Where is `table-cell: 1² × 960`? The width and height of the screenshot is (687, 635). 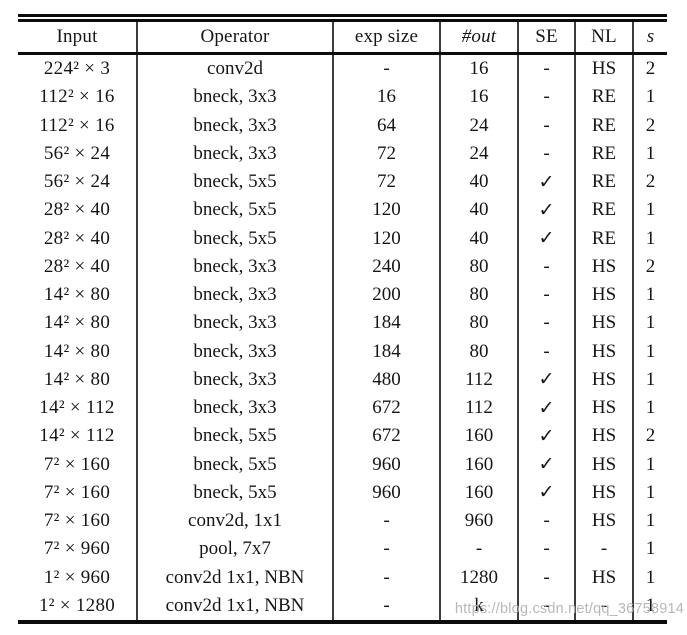
table-cell: 1² × 960 is located at coordinates (77, 577).